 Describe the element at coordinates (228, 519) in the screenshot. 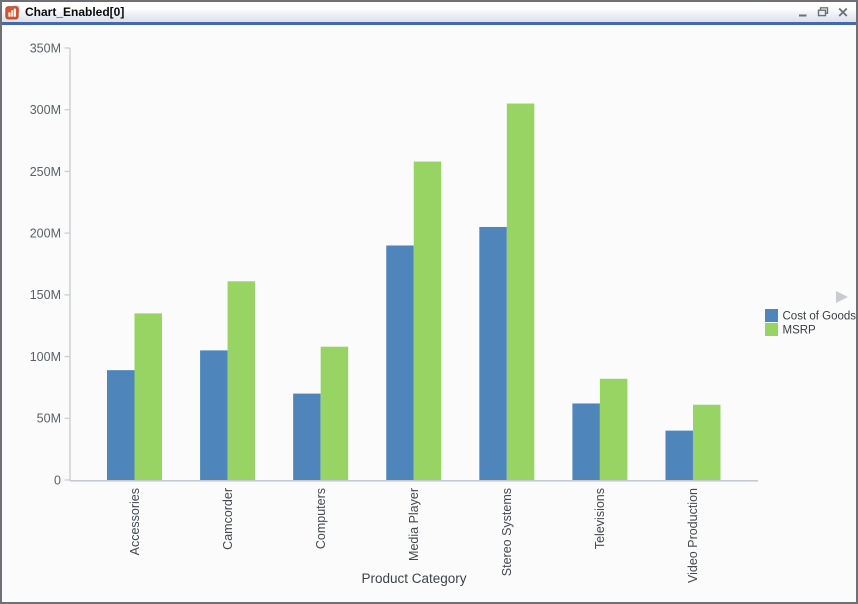

I see `category-label: Camcorder` at that location.